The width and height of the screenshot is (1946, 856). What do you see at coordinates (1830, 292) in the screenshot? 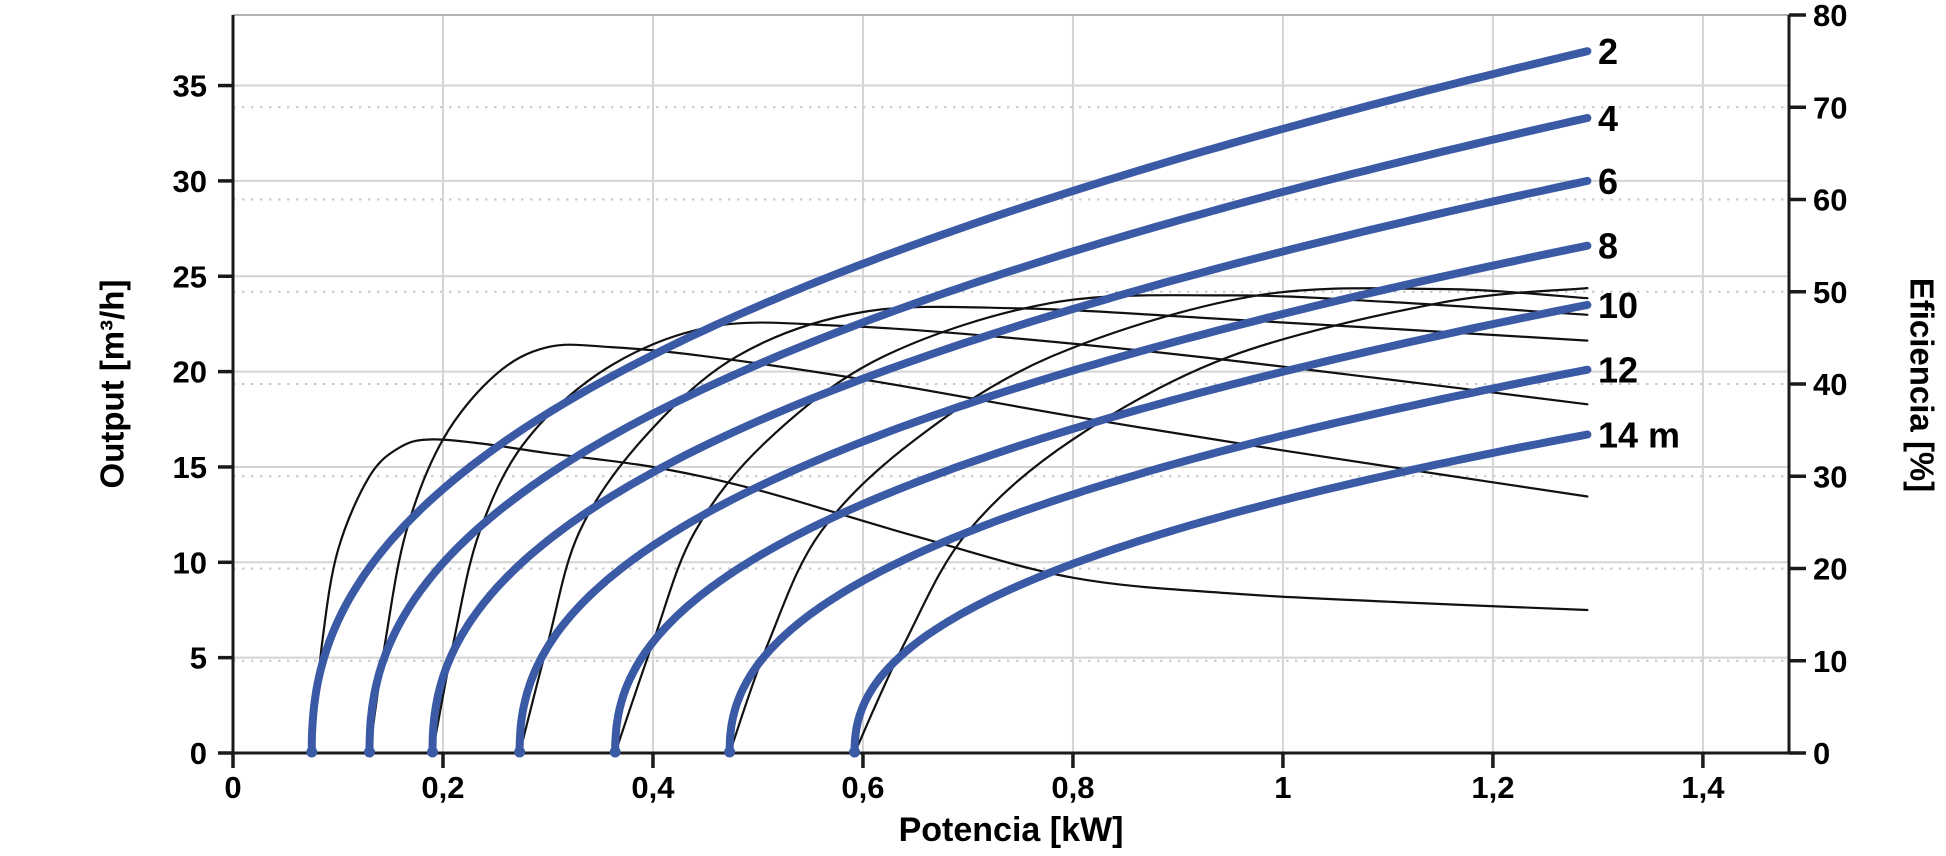
I see `y-right-tick-label: 50` at bounding box center [1830, 292].